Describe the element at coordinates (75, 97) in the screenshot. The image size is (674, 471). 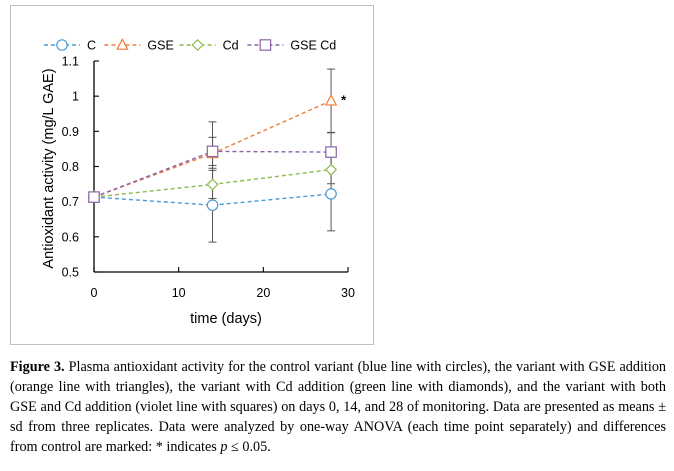
I see `y-tick-label: 1` at that location.